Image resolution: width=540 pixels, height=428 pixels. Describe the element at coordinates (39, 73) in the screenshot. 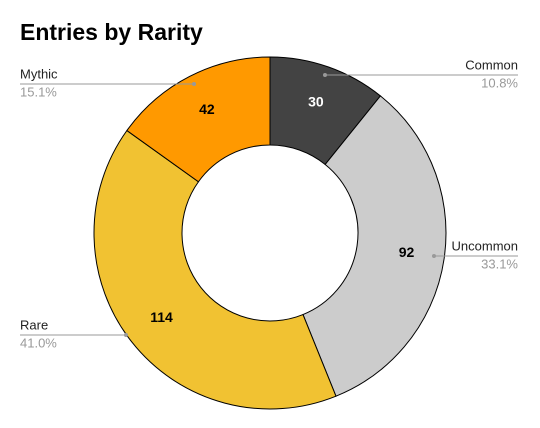

I see `legend-label: Mythic` at that location.